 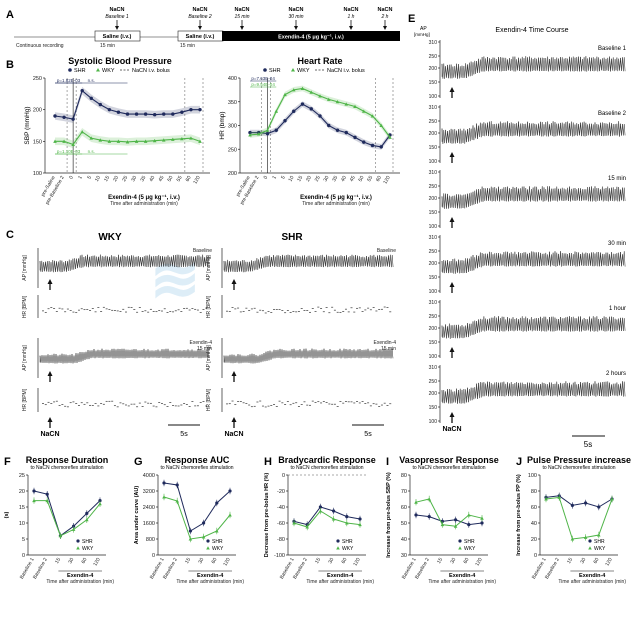 What do you see at coordinates (433, 97) in the screenshot?
I see `e-y-tick-label: 100` at bounding box center [433, 97].